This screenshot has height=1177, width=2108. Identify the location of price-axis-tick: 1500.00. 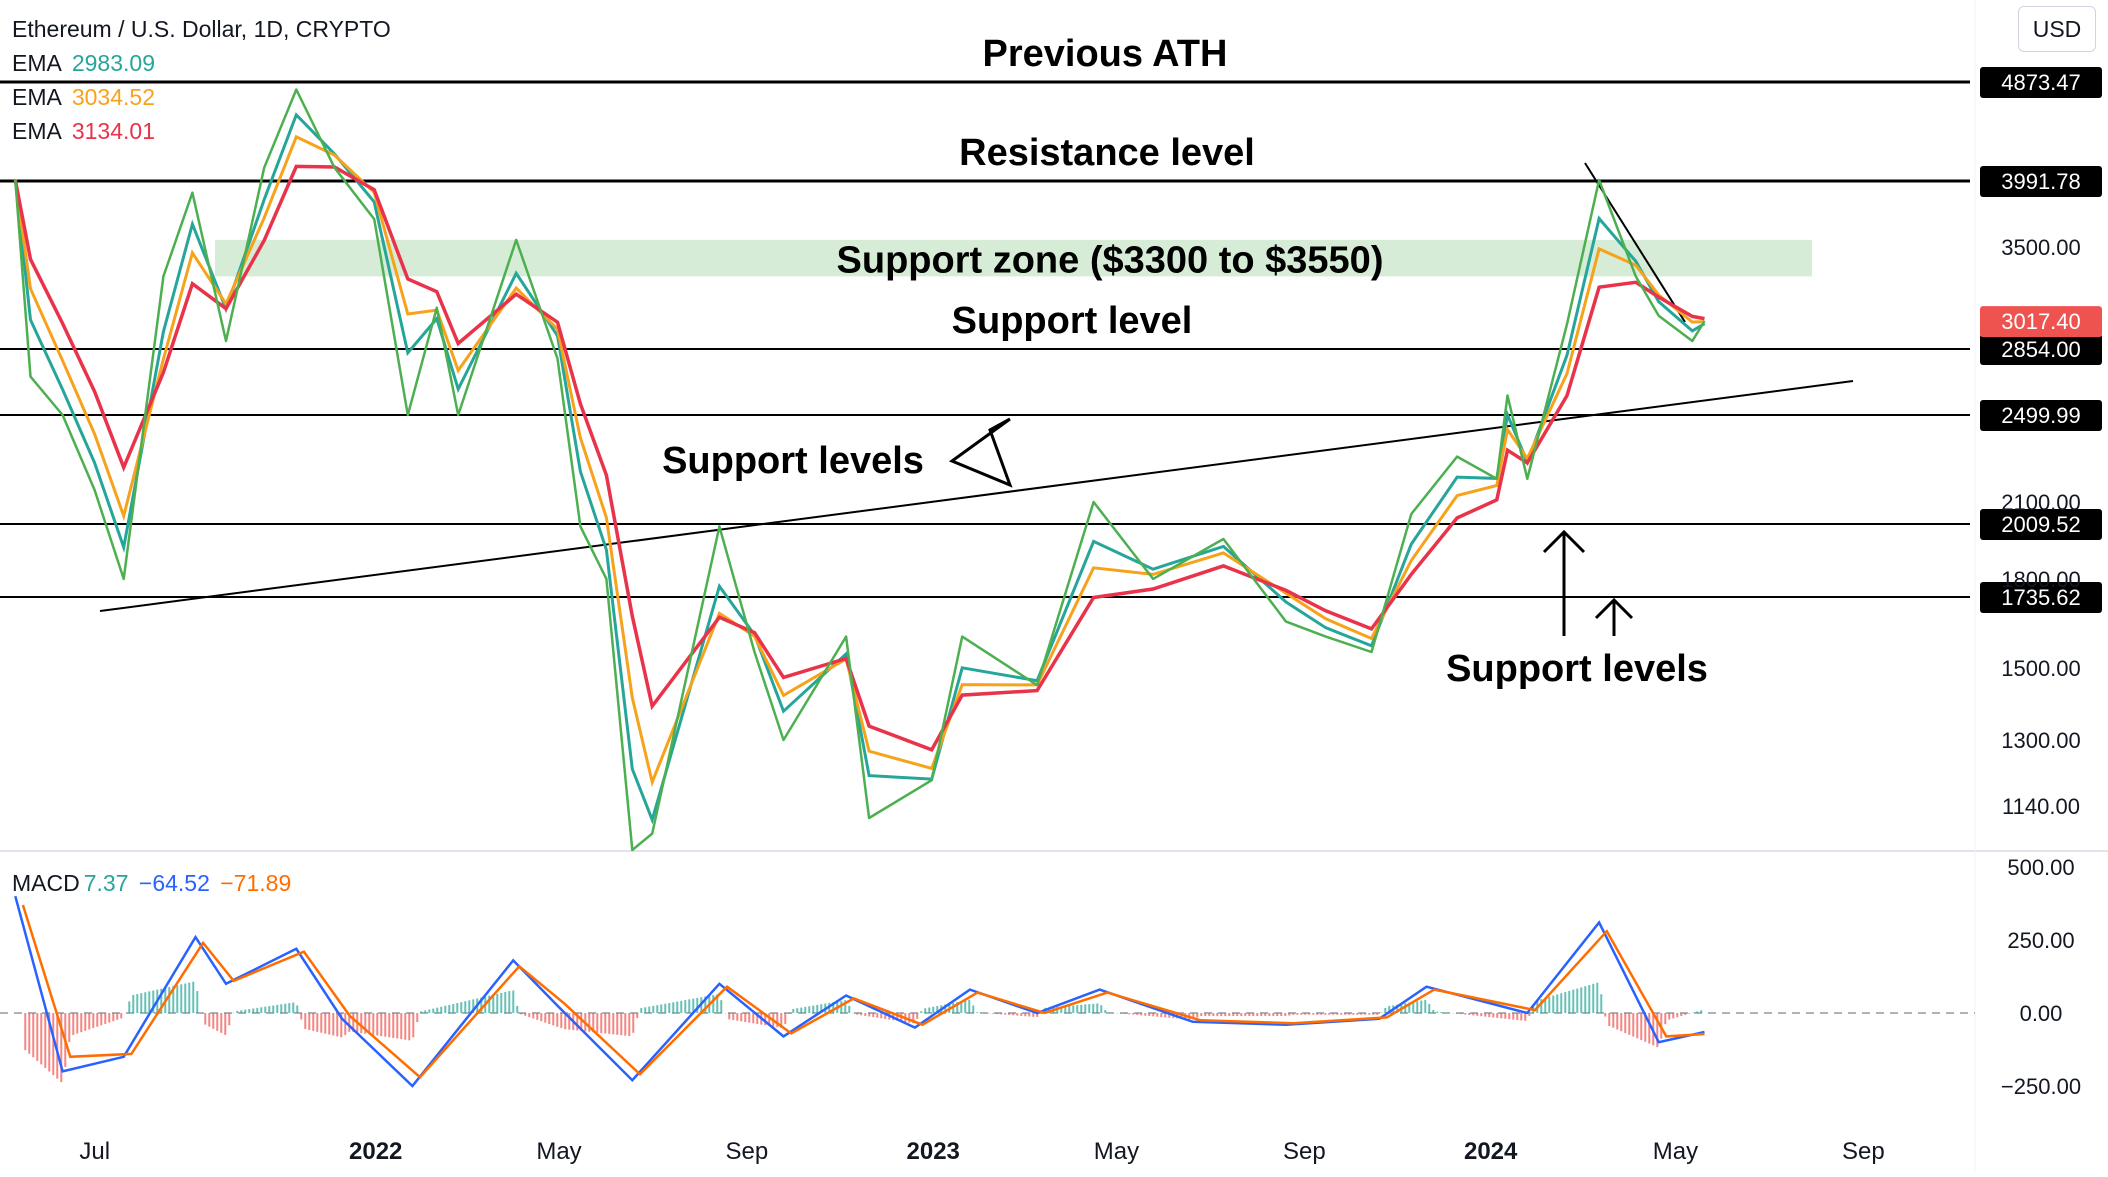
(2041, 668).